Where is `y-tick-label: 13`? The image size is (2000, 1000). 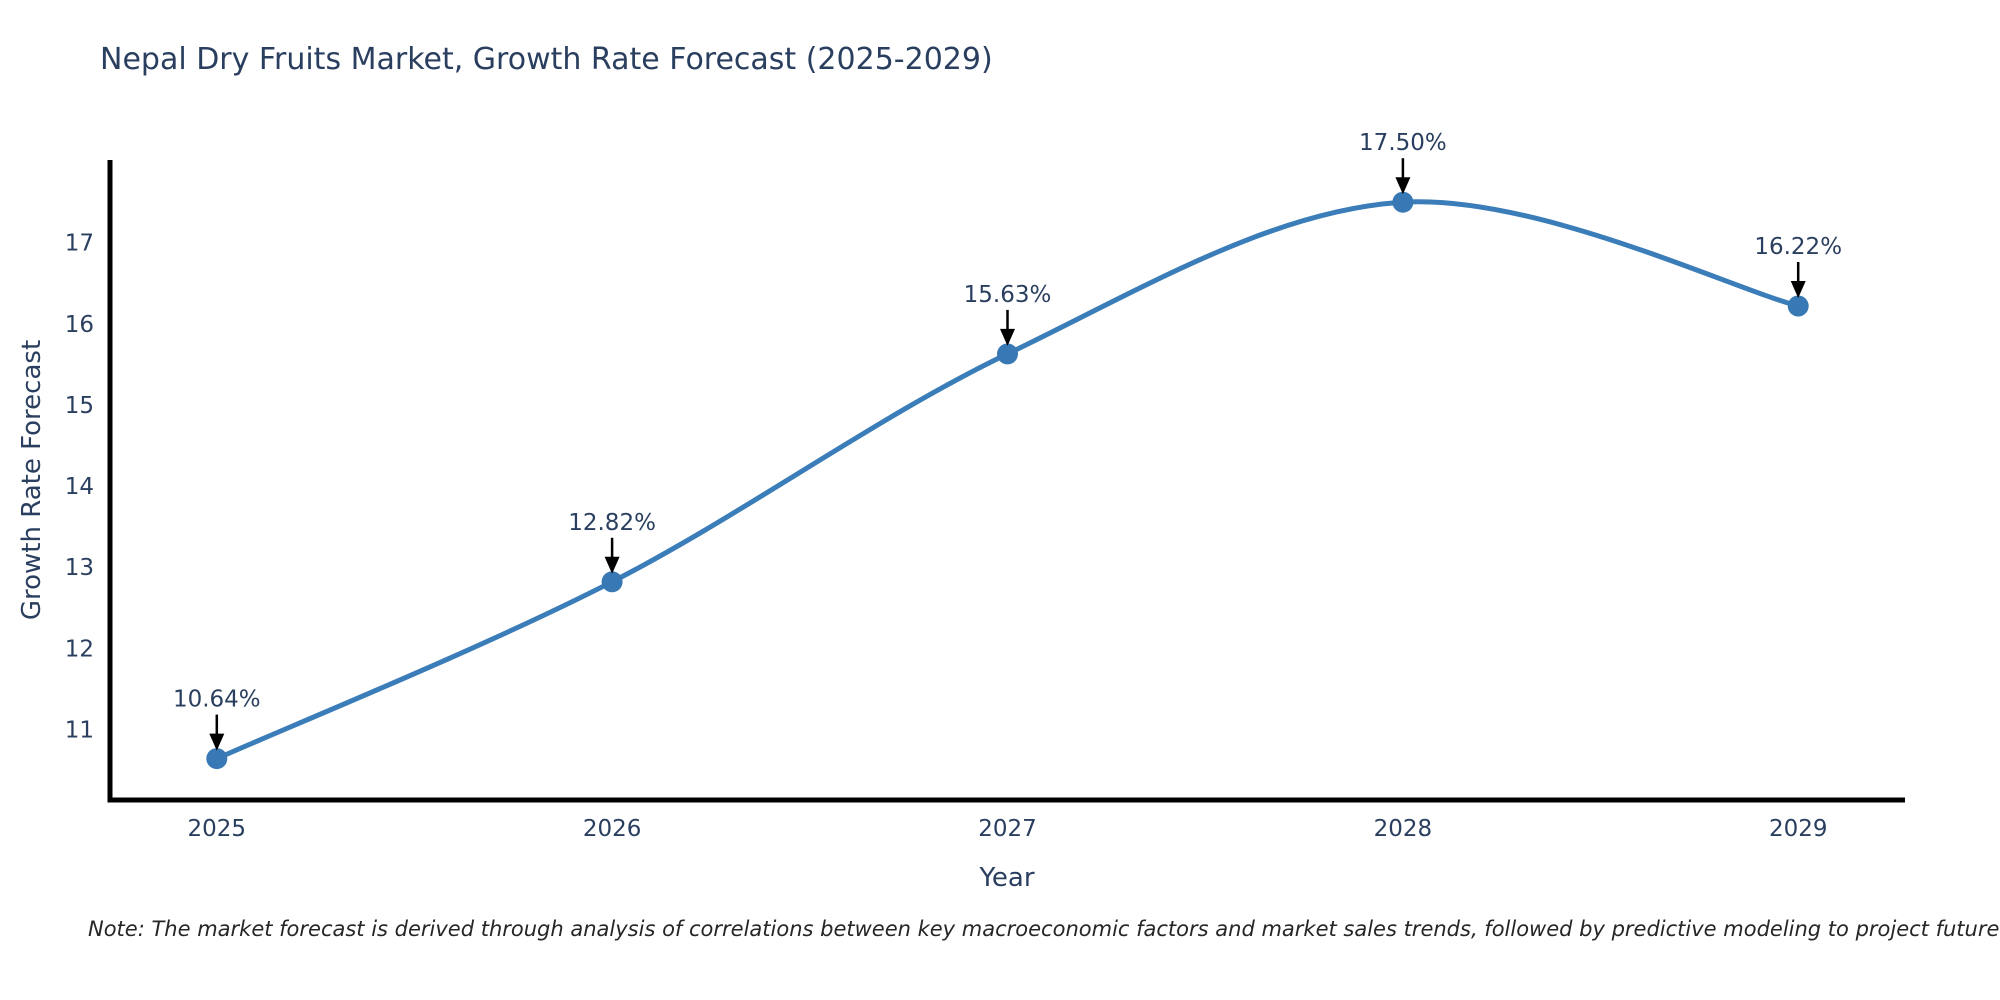
y-tick-label: 13 is located at coordinates (79, 568).